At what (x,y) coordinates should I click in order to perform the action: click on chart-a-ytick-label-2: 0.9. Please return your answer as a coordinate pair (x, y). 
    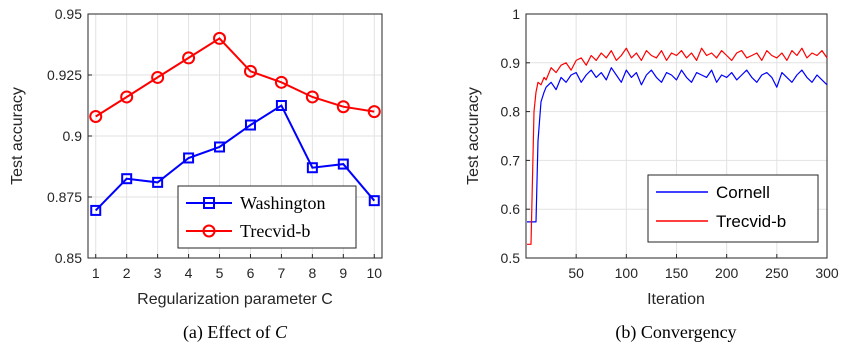
    Looking at the image, I should click on (73, 136).